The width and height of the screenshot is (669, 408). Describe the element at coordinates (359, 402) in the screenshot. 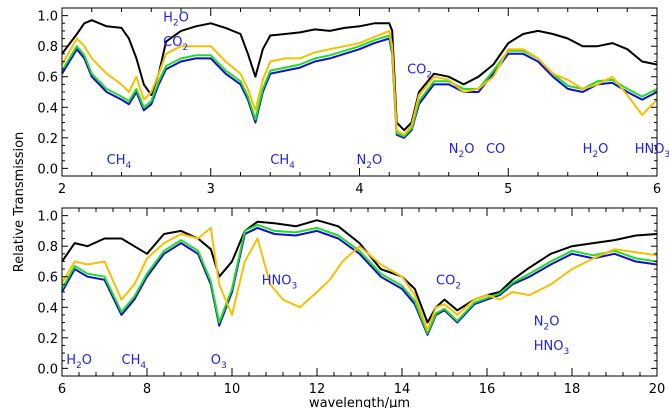

I see `x-axis-label: wavelength/μm` at that location.